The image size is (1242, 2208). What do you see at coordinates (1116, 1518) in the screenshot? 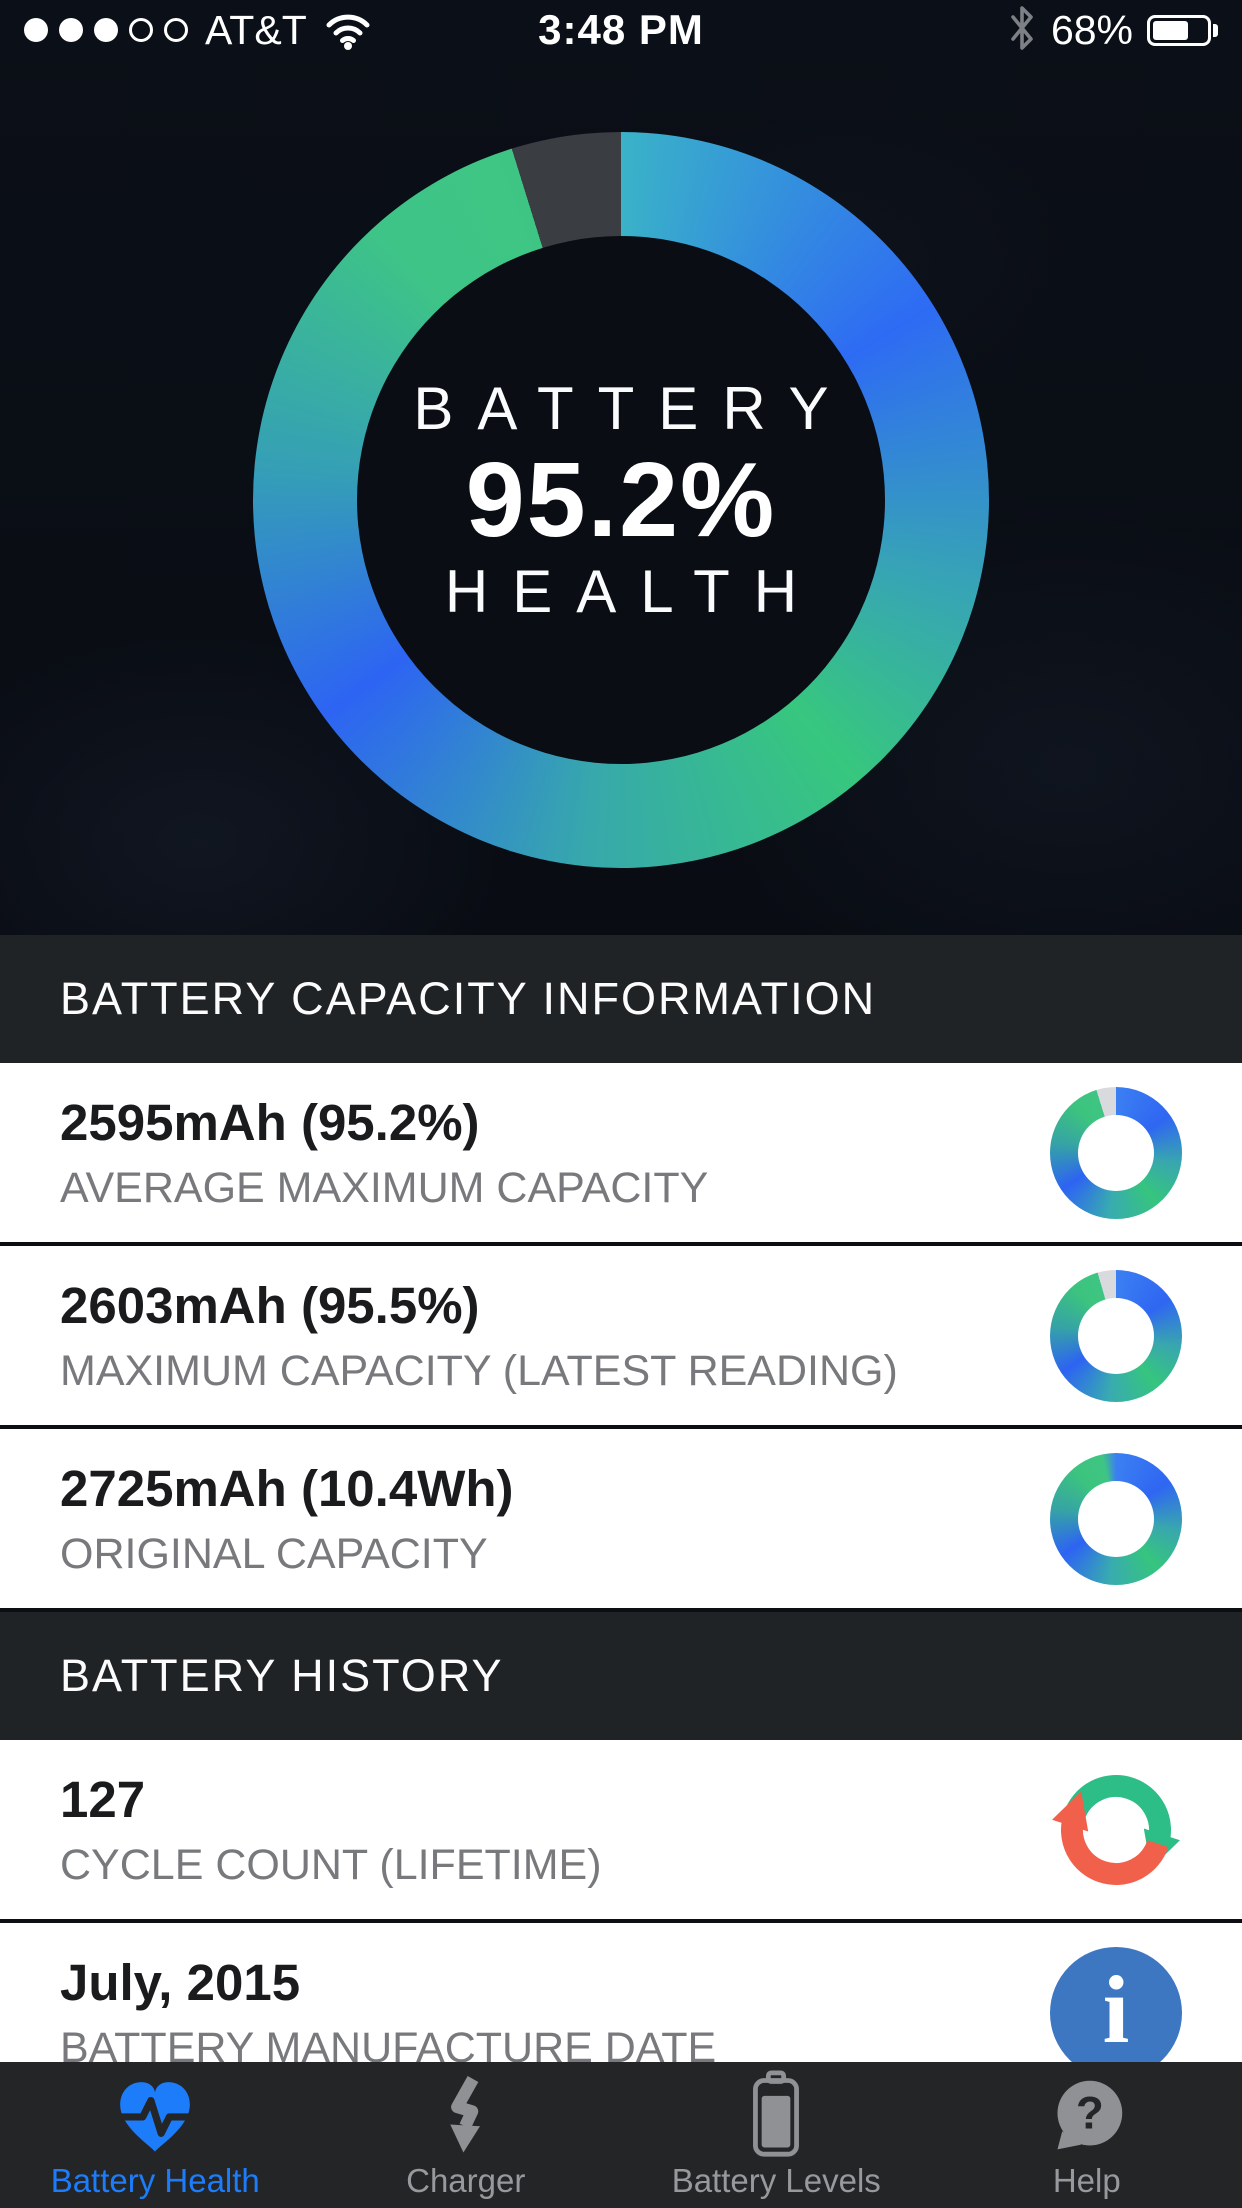
I see `donut-full-icon` at bounding box center [1116, 1518].